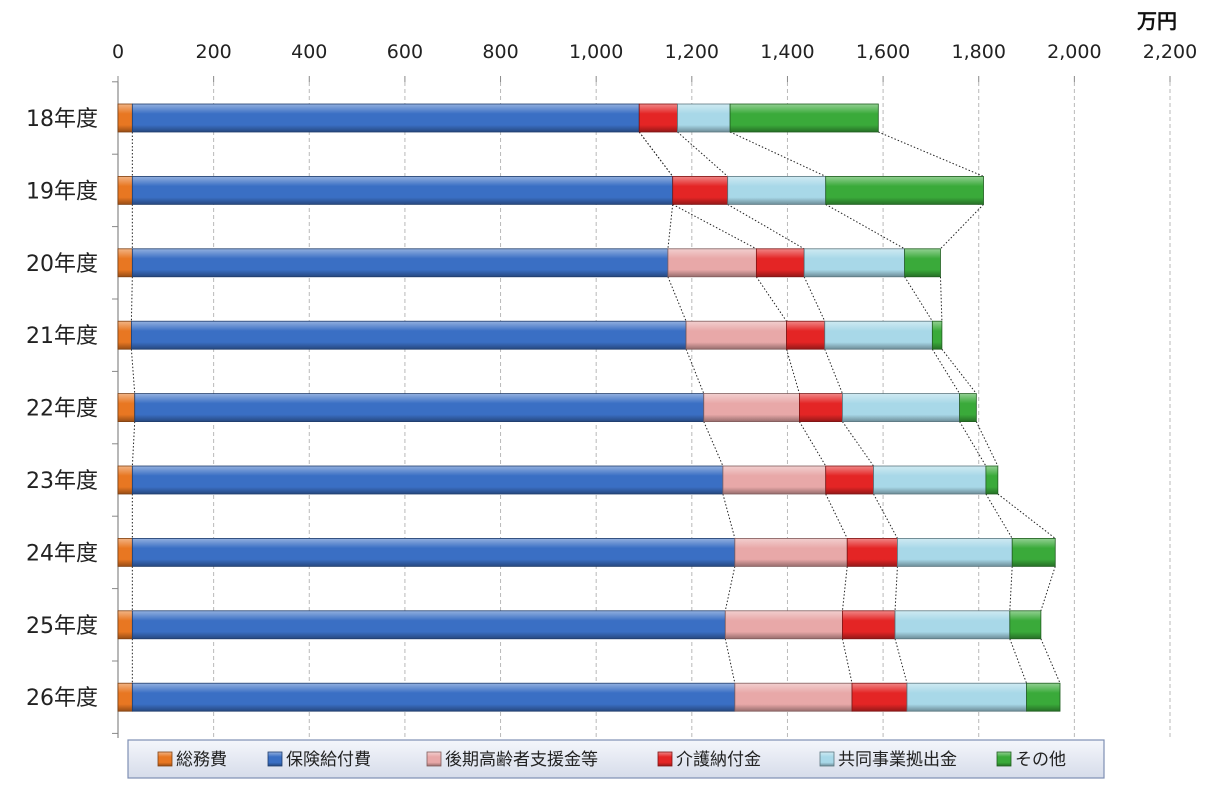 The height and width of the screenshot is (790, 1214). I want to click on legend-label: その他, so click(1040, 760).